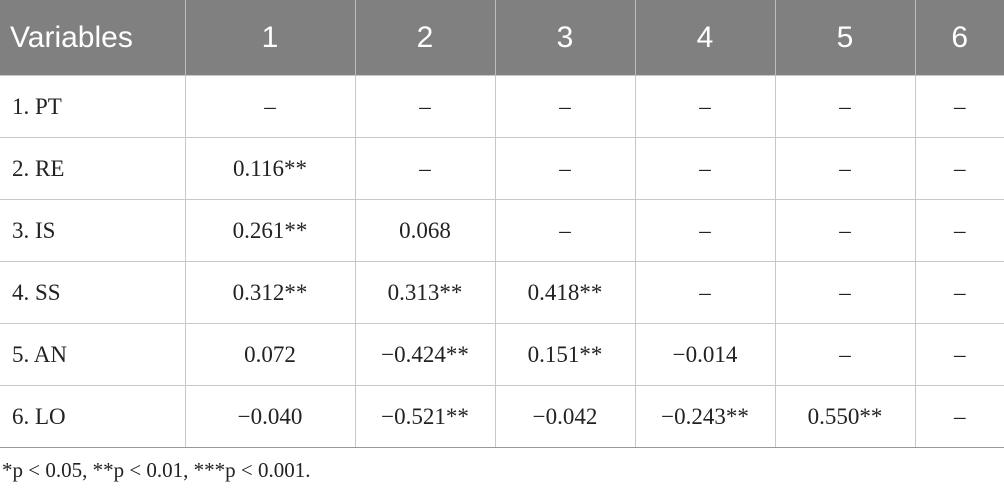  I want to click on table-cell: −0.014, so click(705, 354).